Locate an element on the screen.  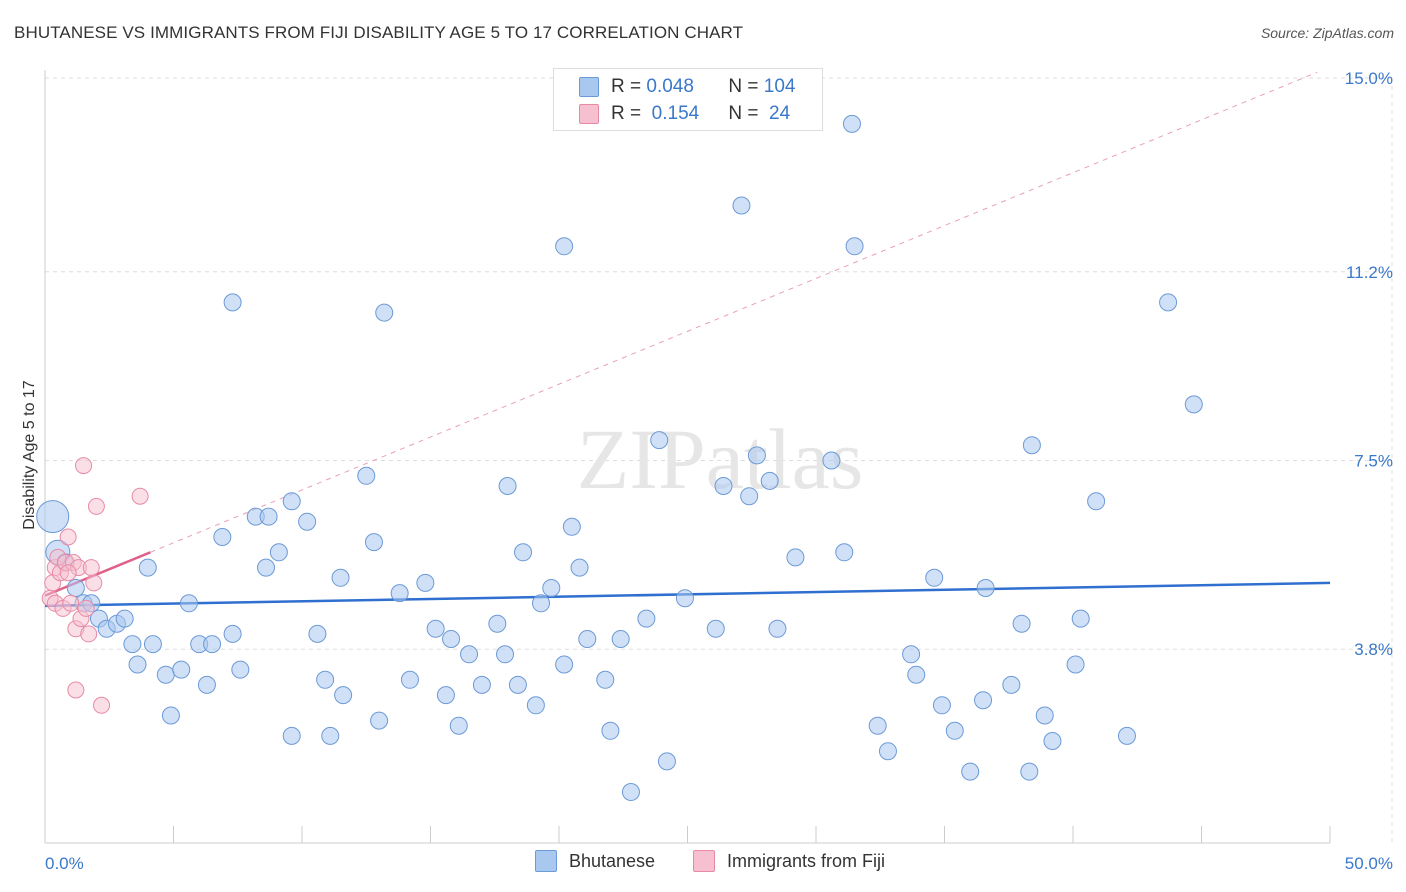
x-tick-labels: 0.0% 50.0% is located at coordinates (719, 863).